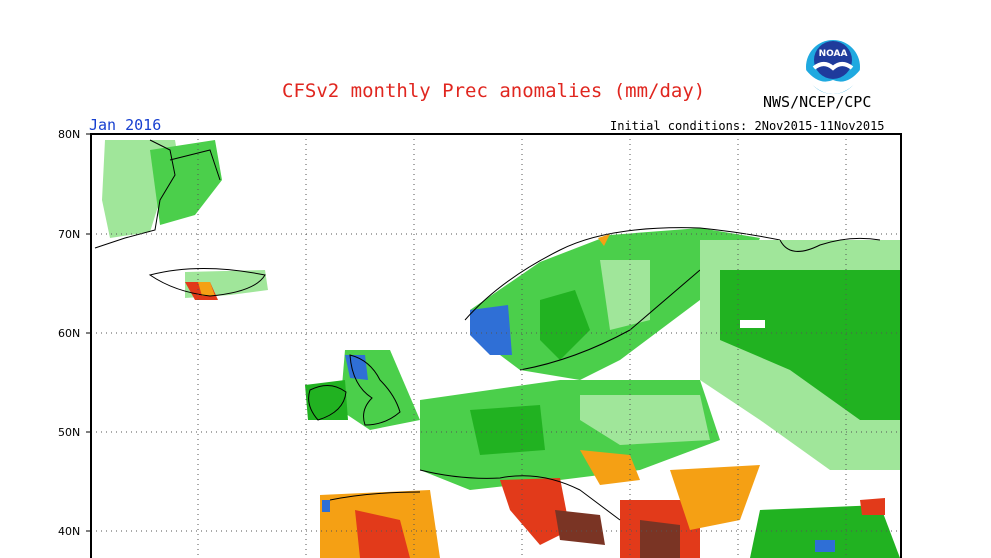 The height and width of the screenshot is (558, 991). Describe the element at coordinates (125, 125) in the screenshot. I see `period-label: Jan 2016` at that location.